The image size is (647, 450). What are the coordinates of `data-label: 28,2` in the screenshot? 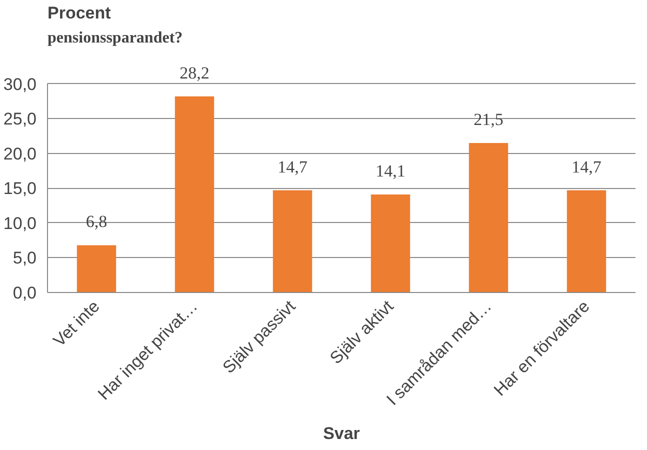 It's located at (195, 72).